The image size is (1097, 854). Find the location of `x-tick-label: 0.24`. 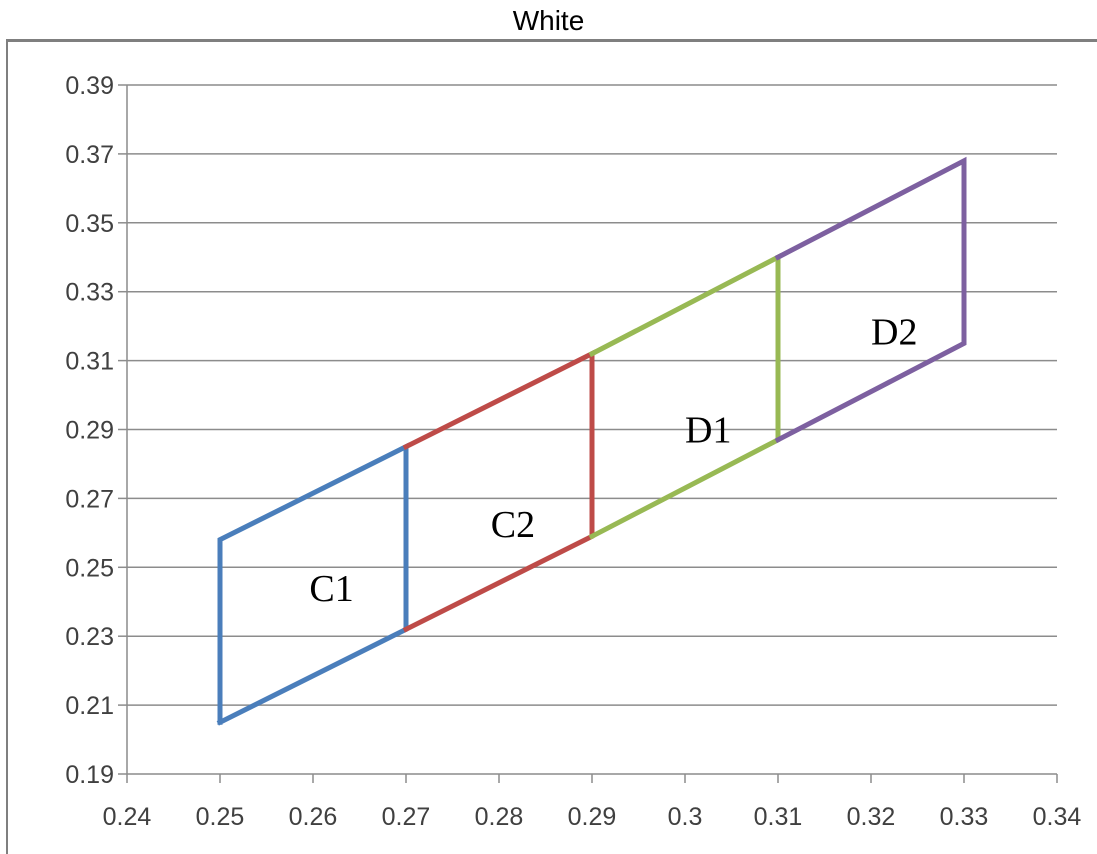

x-tick-label: 0.24 is located at coordinates (127, 817).